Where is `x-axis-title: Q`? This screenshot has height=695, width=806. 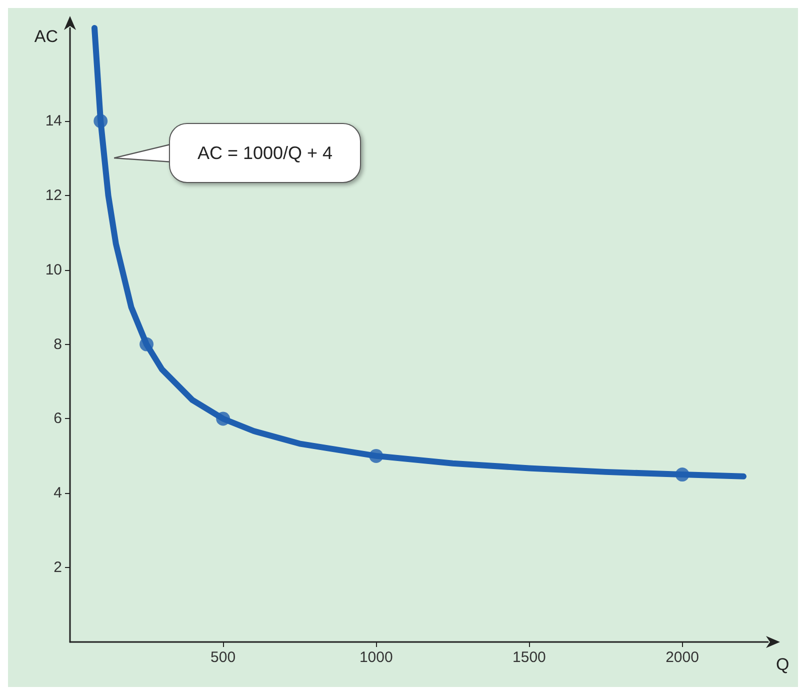
x-axis-title: Q is located at coordinates (783, 664).